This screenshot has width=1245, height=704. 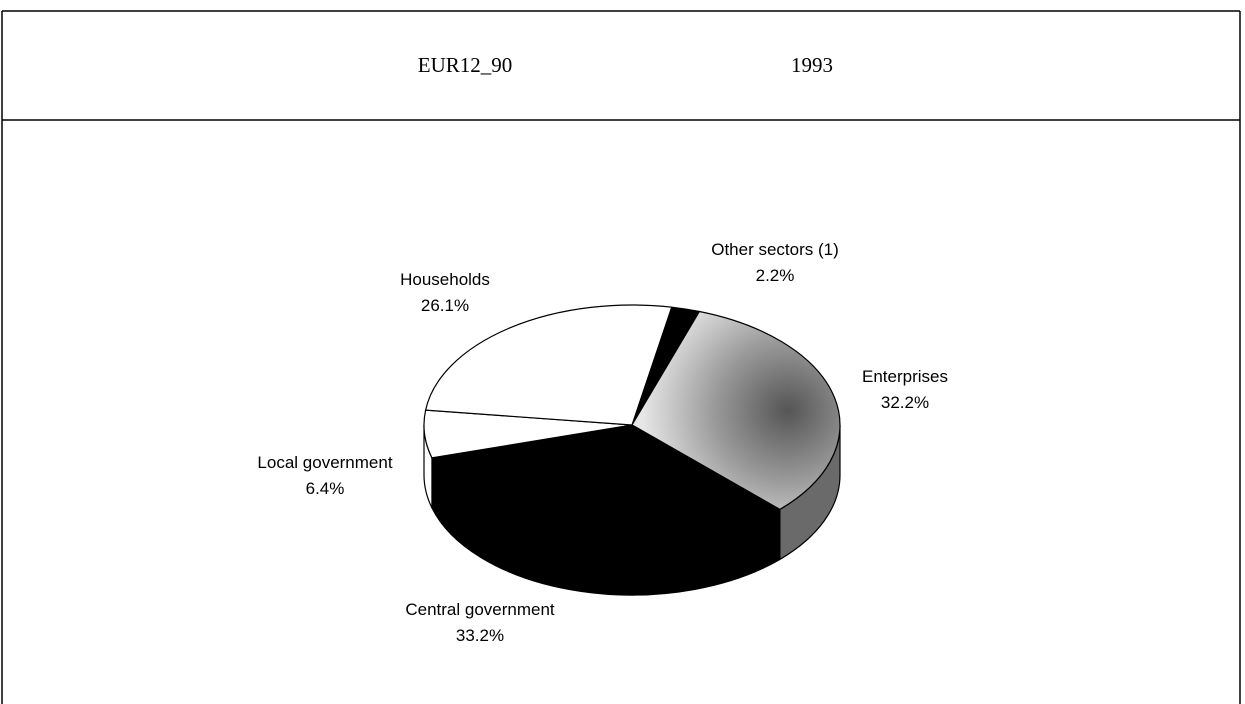 What do you see at coordinates (325, 488) in the screenshot?
I see `slice-value: 6.4%` at bounding box center [325, 488].